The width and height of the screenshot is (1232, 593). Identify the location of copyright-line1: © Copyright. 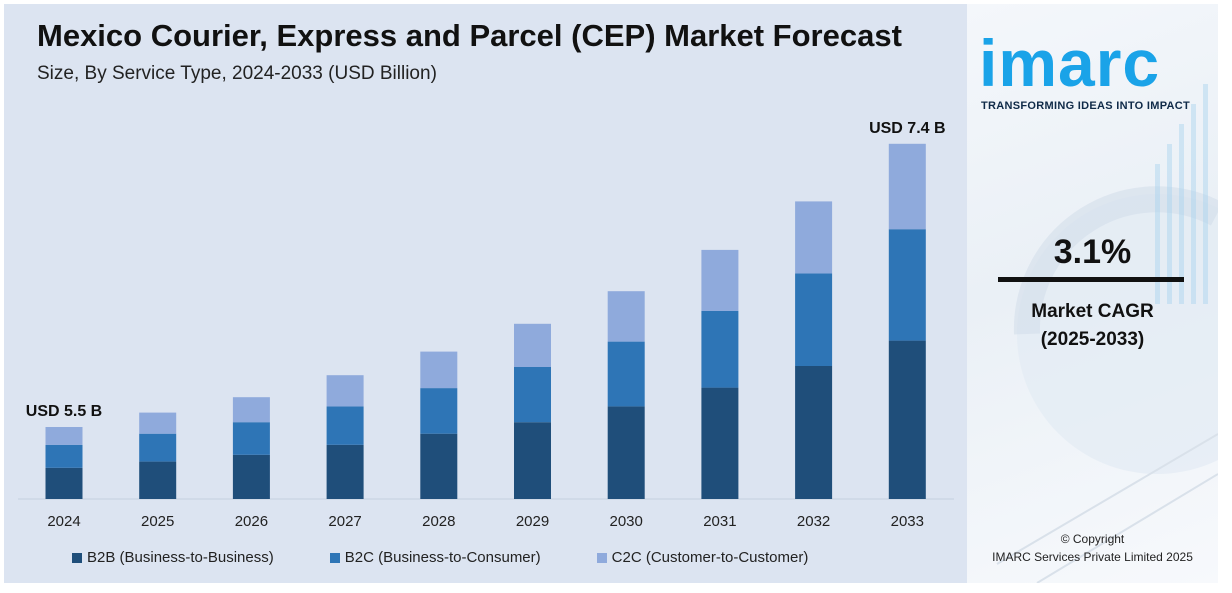
(1092, 539).